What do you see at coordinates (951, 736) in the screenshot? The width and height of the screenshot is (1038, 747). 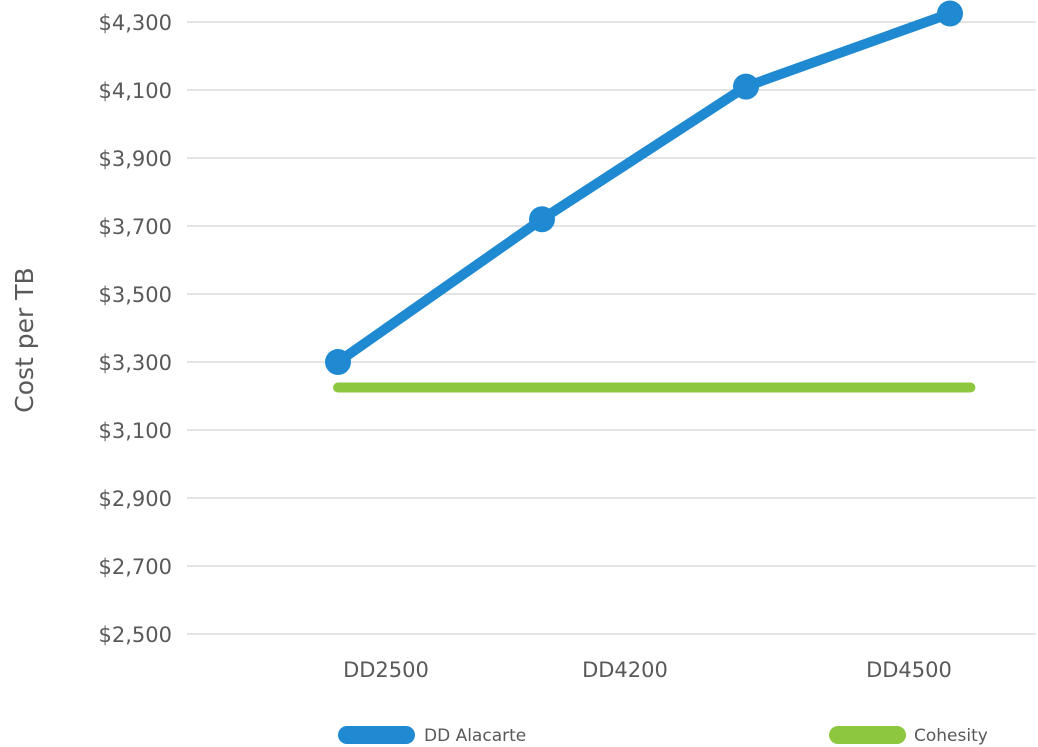 I see `legend-label: Cohesity` at bounding box center [951, 736].